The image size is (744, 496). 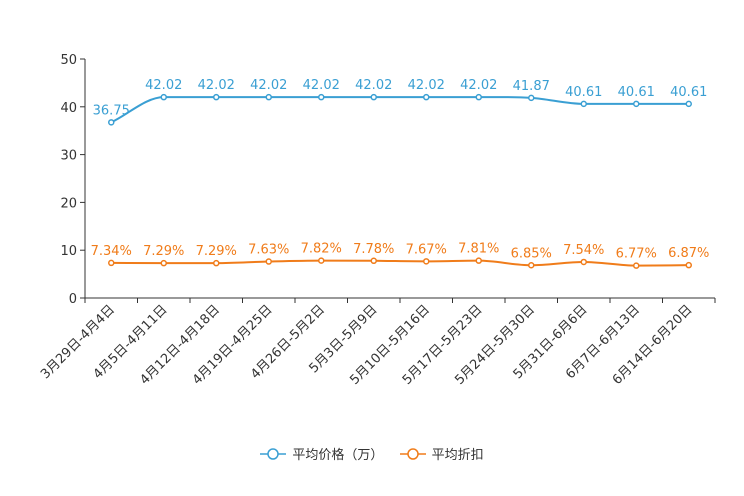 What do you see at coordinates (583, 250) in the screenshot?
I see `data-label: 7.54%` at bounding box center [583, 250].